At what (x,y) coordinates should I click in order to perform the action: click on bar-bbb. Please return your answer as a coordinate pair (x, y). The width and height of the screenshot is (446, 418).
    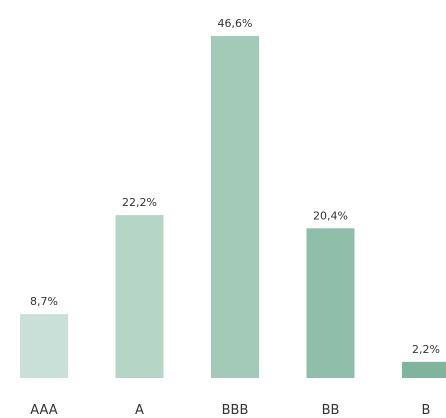
    Looking at the image, I should click on (235, 207).